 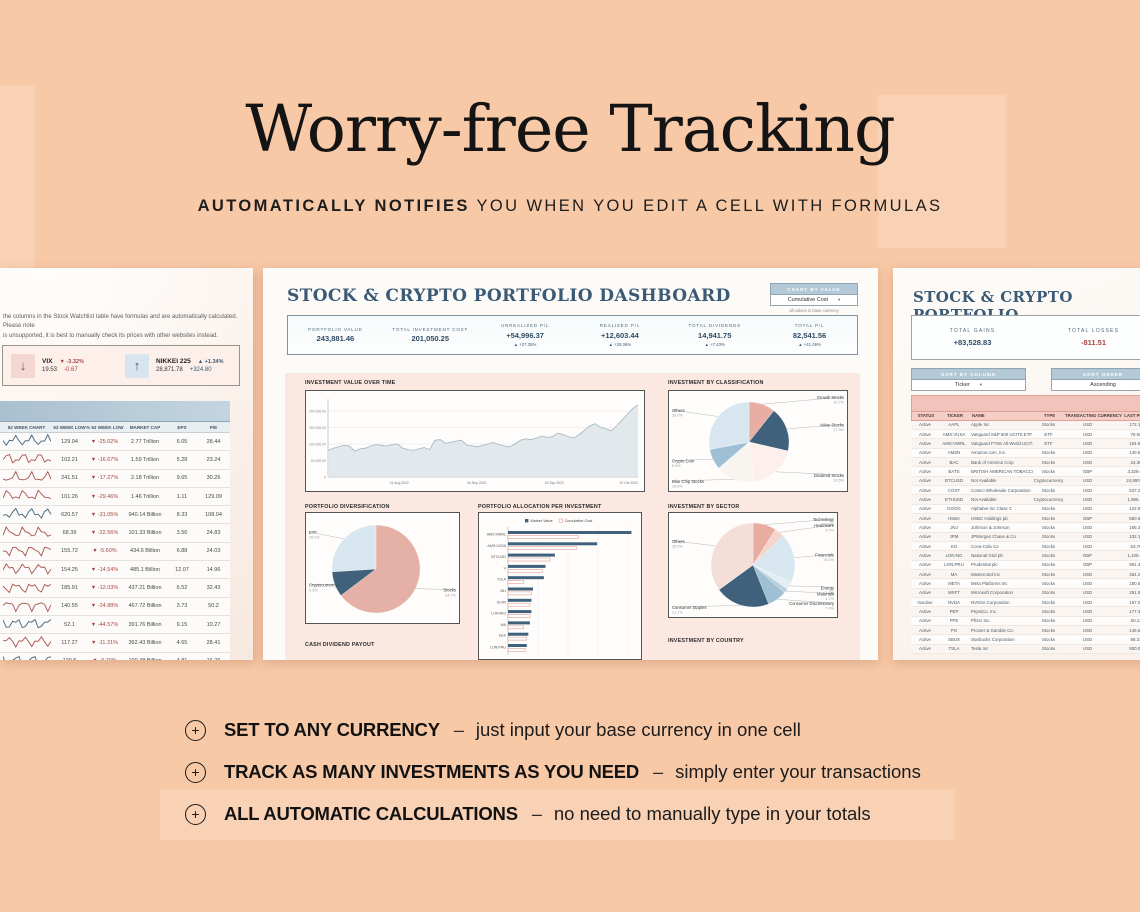 What do you see at coordinates (104, 533) in the screenshot?
I see `week-low-pct-cell: ▼ -22.56%` at bounding box center [104, 533].